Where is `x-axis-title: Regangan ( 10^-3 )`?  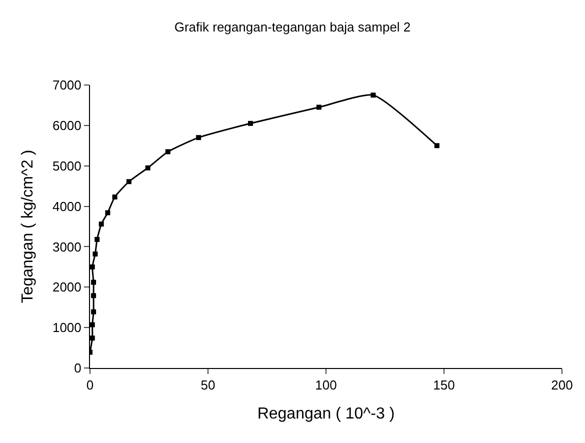 x-axis-title: Regangan ( 10^-3 ) is located at coordinates (326, 413).